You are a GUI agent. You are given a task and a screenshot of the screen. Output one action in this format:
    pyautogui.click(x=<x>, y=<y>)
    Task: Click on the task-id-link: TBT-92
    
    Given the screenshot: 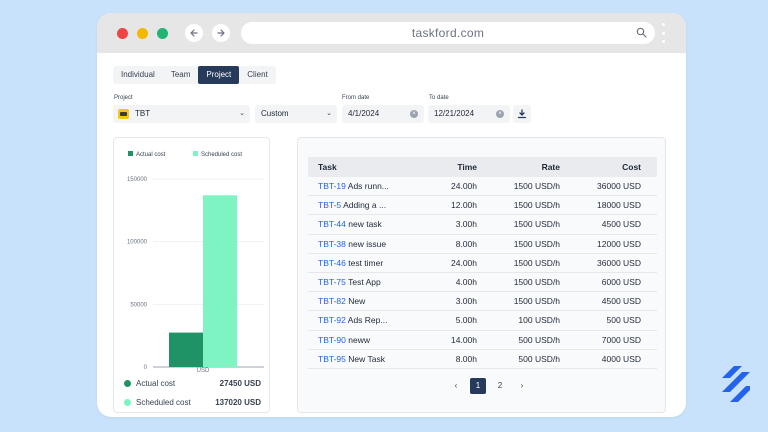 What is the action you would take?
    pyautogui.click(x=332, y=320)
    